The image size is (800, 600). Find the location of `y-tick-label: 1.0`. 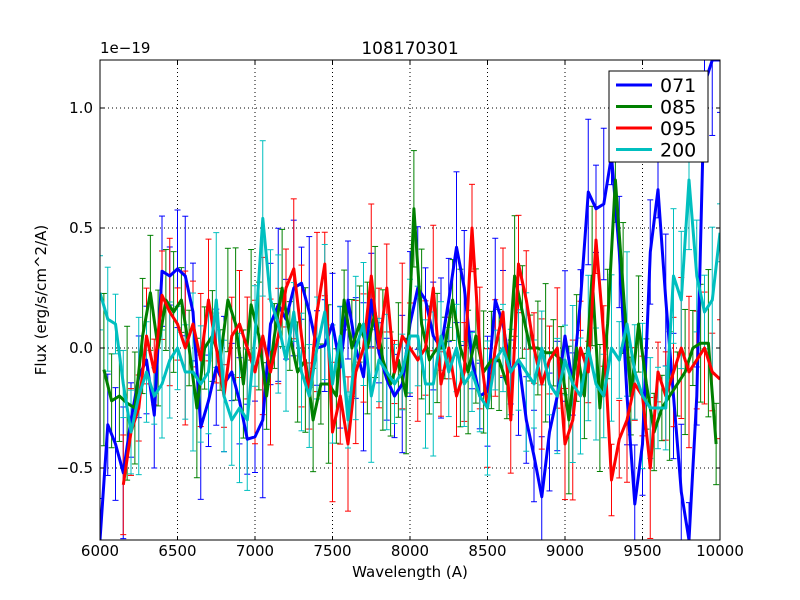

y-tick-label: 1.0 is located at coordinates (81, 108).